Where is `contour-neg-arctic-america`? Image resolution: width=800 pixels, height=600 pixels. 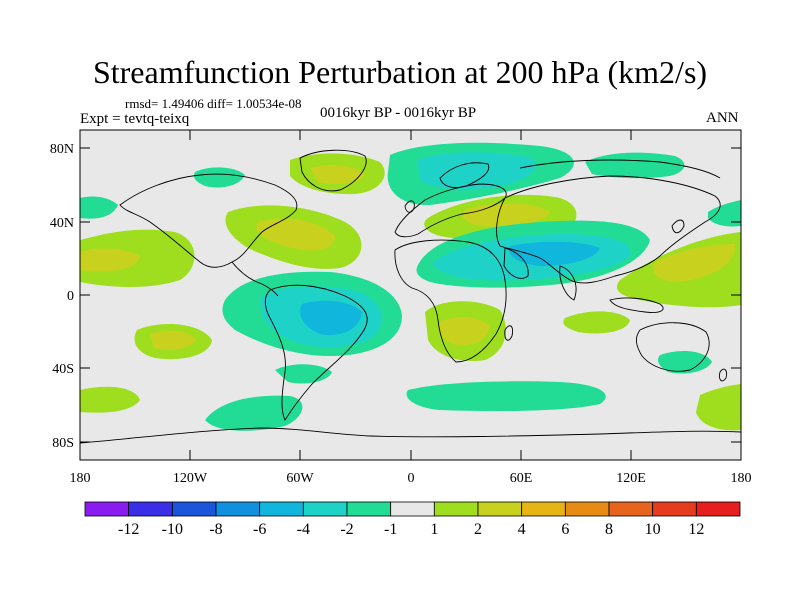
contour-neg-arctic-america is located at coordinates (219, 177).